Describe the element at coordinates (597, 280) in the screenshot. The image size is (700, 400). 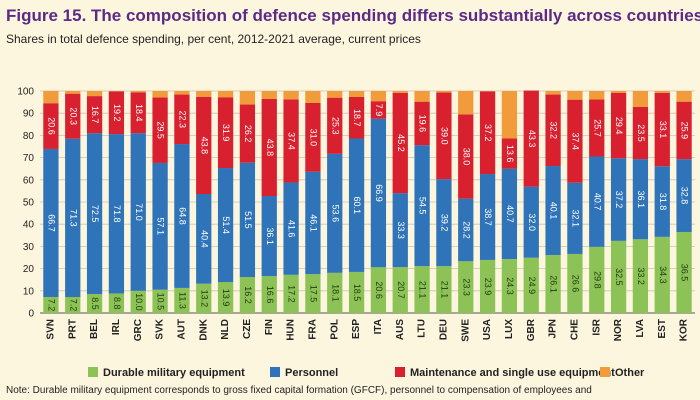
I see `data-label: 29.8` at that location.